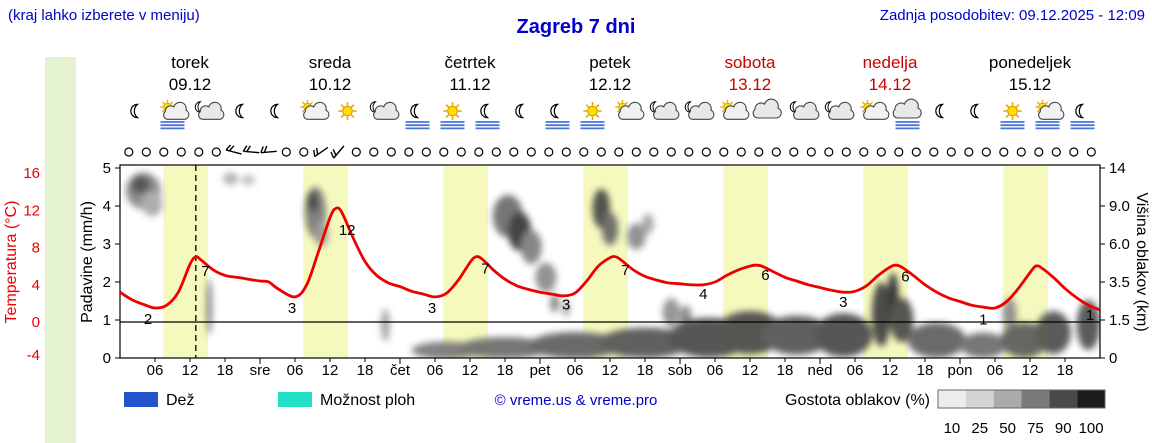 This screenshot has height=443, width=1152. Describe the element at coordinates (1091, 428) in the screenshot. I see `cloud-scale-value: 100` at that location.